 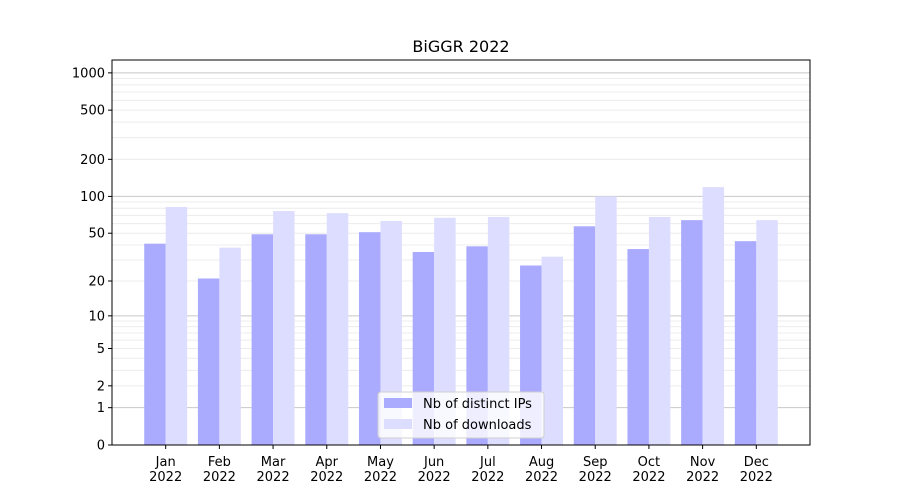 I want to click on x-tick-label-line: Mar, so click(x=273, y=462).